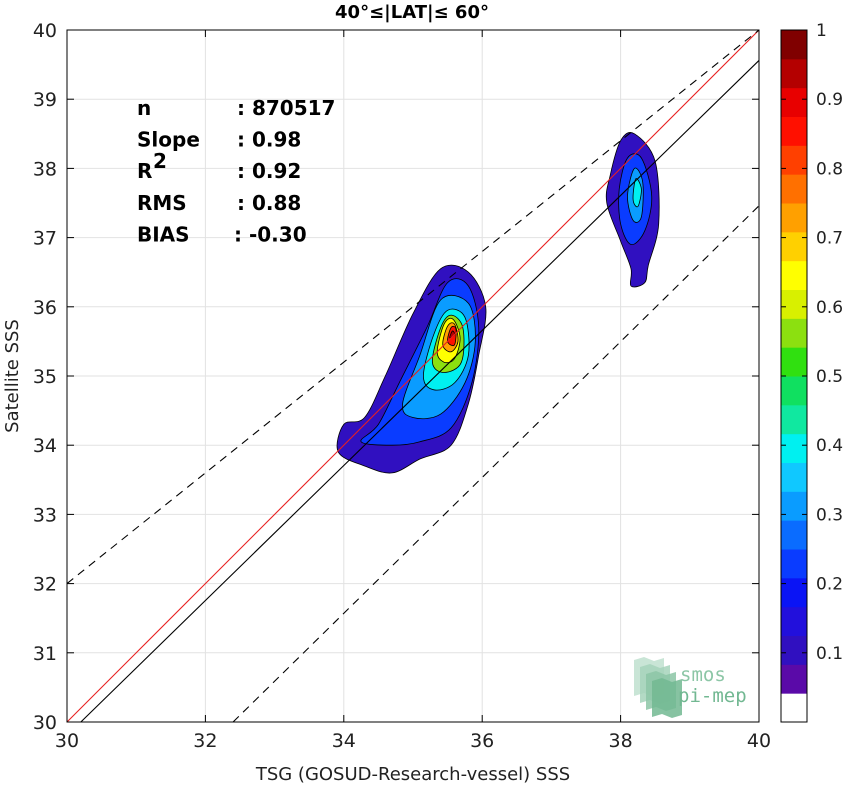 Image resolution: width=849 pixels, height=787 pixels. What do you see at coordinates (45, 654) in the screenshot?
I see `y-tick-label: 31` at bounding box center [45, 654].